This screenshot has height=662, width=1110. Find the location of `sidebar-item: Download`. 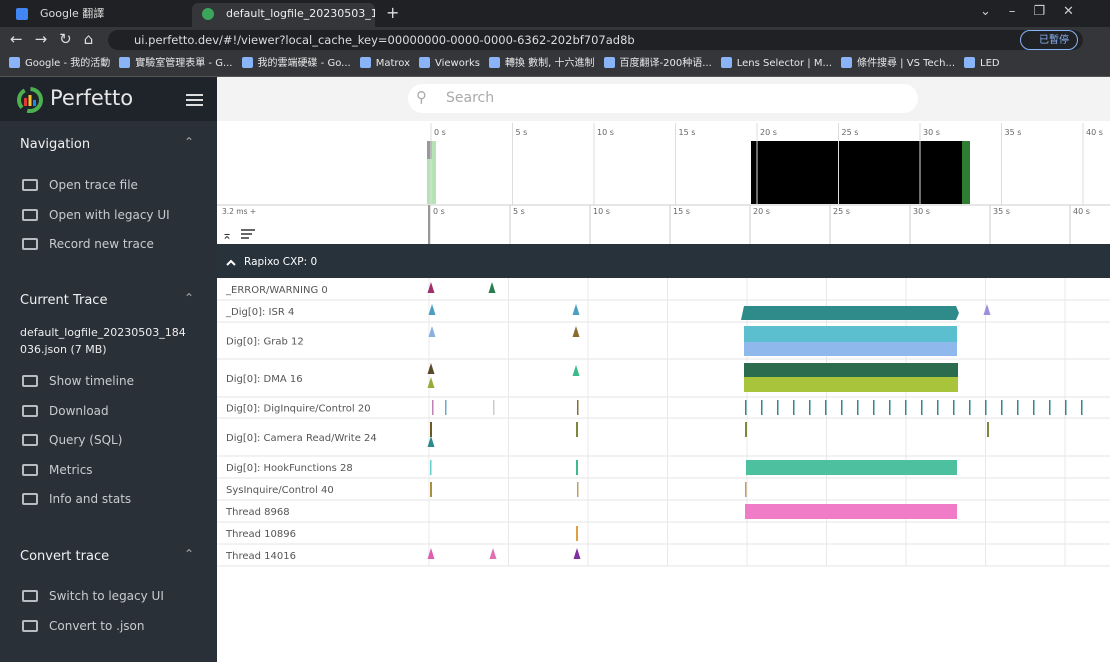

sidebar-item: Download is located at coordinates (79, 410).